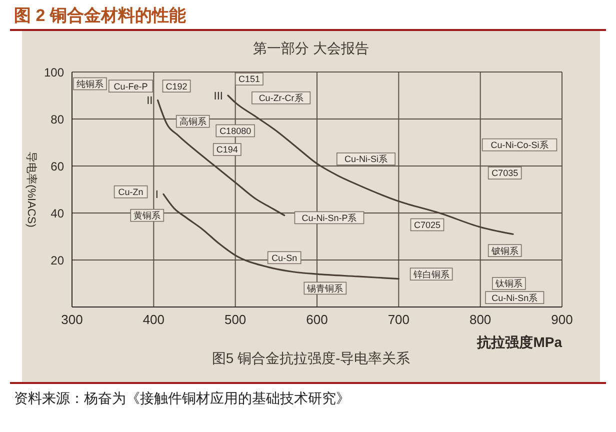 The image size is (616, 432). I want to click on annotation: 黄铜系, so click(147, 215).